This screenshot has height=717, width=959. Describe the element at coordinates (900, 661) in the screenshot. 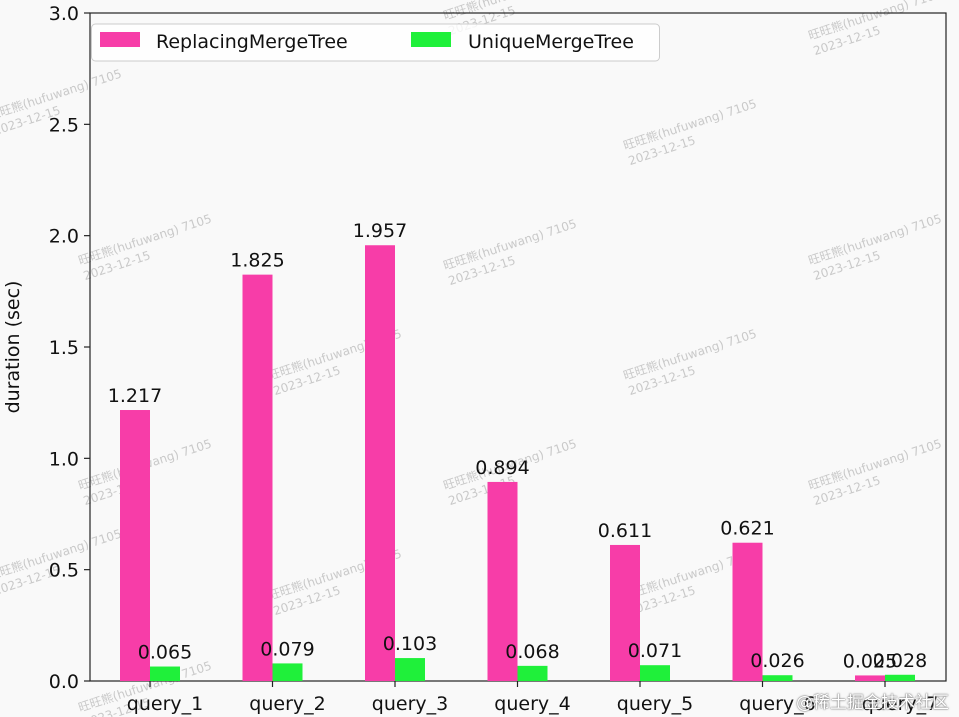

I see `data-label: 0.028` at that location.